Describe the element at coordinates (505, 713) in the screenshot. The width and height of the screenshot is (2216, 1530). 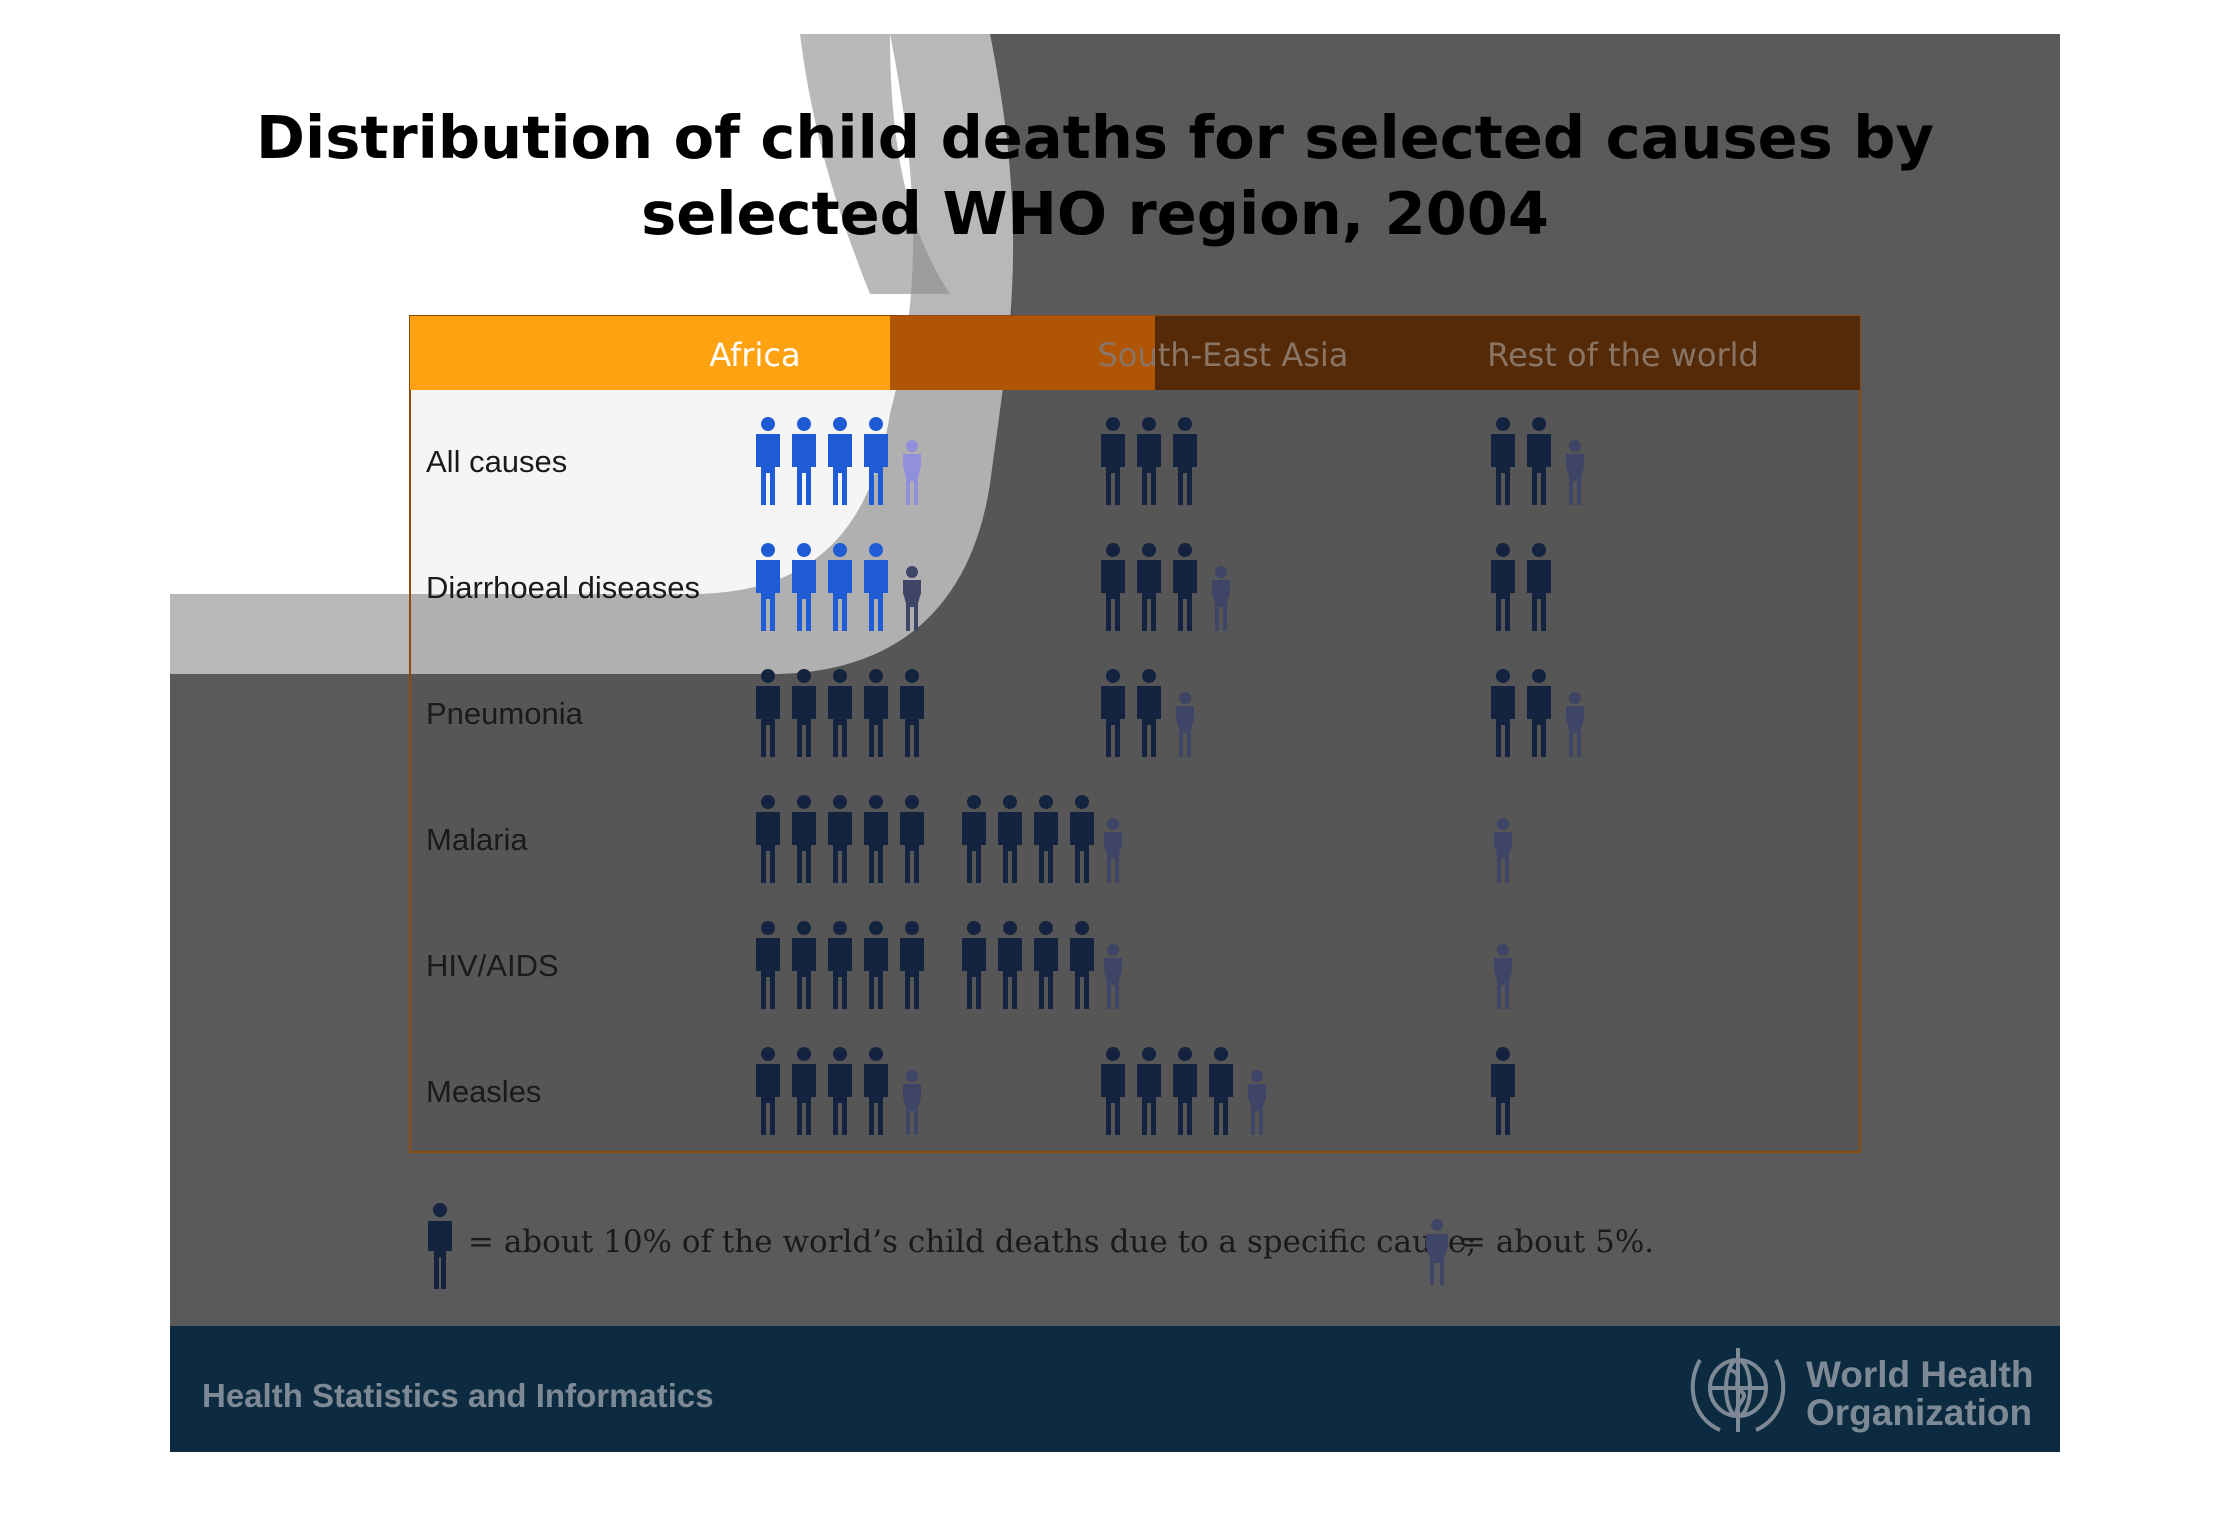
I see `row-label: Pneumonia` at that location.